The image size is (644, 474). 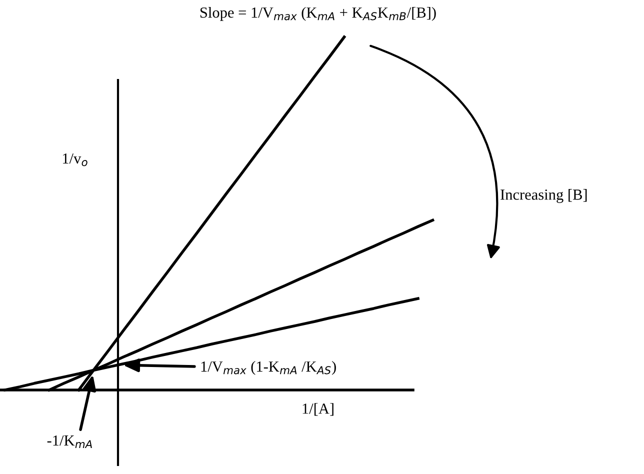 I want to click on text: Slope = 1/V$_{max}$ (K$_{mA}$ + K$_{AS}$K$_{mB}$/[B]), so click(x=318, y=13).